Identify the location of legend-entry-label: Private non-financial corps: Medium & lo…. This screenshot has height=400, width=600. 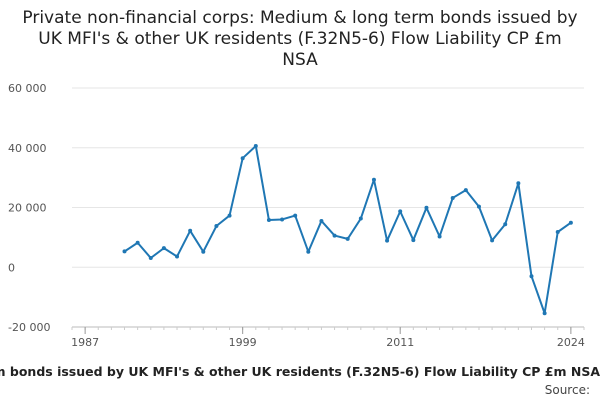
(300, 371).